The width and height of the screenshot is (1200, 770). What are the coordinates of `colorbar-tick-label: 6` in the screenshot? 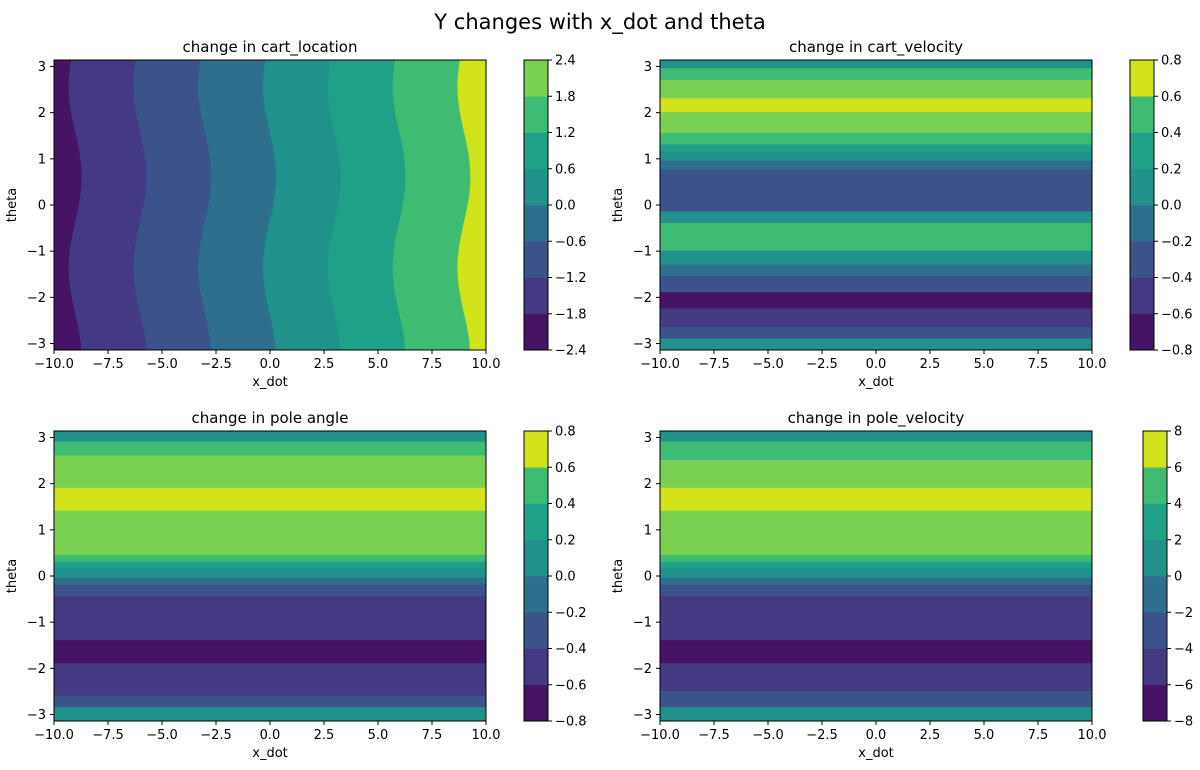 It's located at (1178, 468).